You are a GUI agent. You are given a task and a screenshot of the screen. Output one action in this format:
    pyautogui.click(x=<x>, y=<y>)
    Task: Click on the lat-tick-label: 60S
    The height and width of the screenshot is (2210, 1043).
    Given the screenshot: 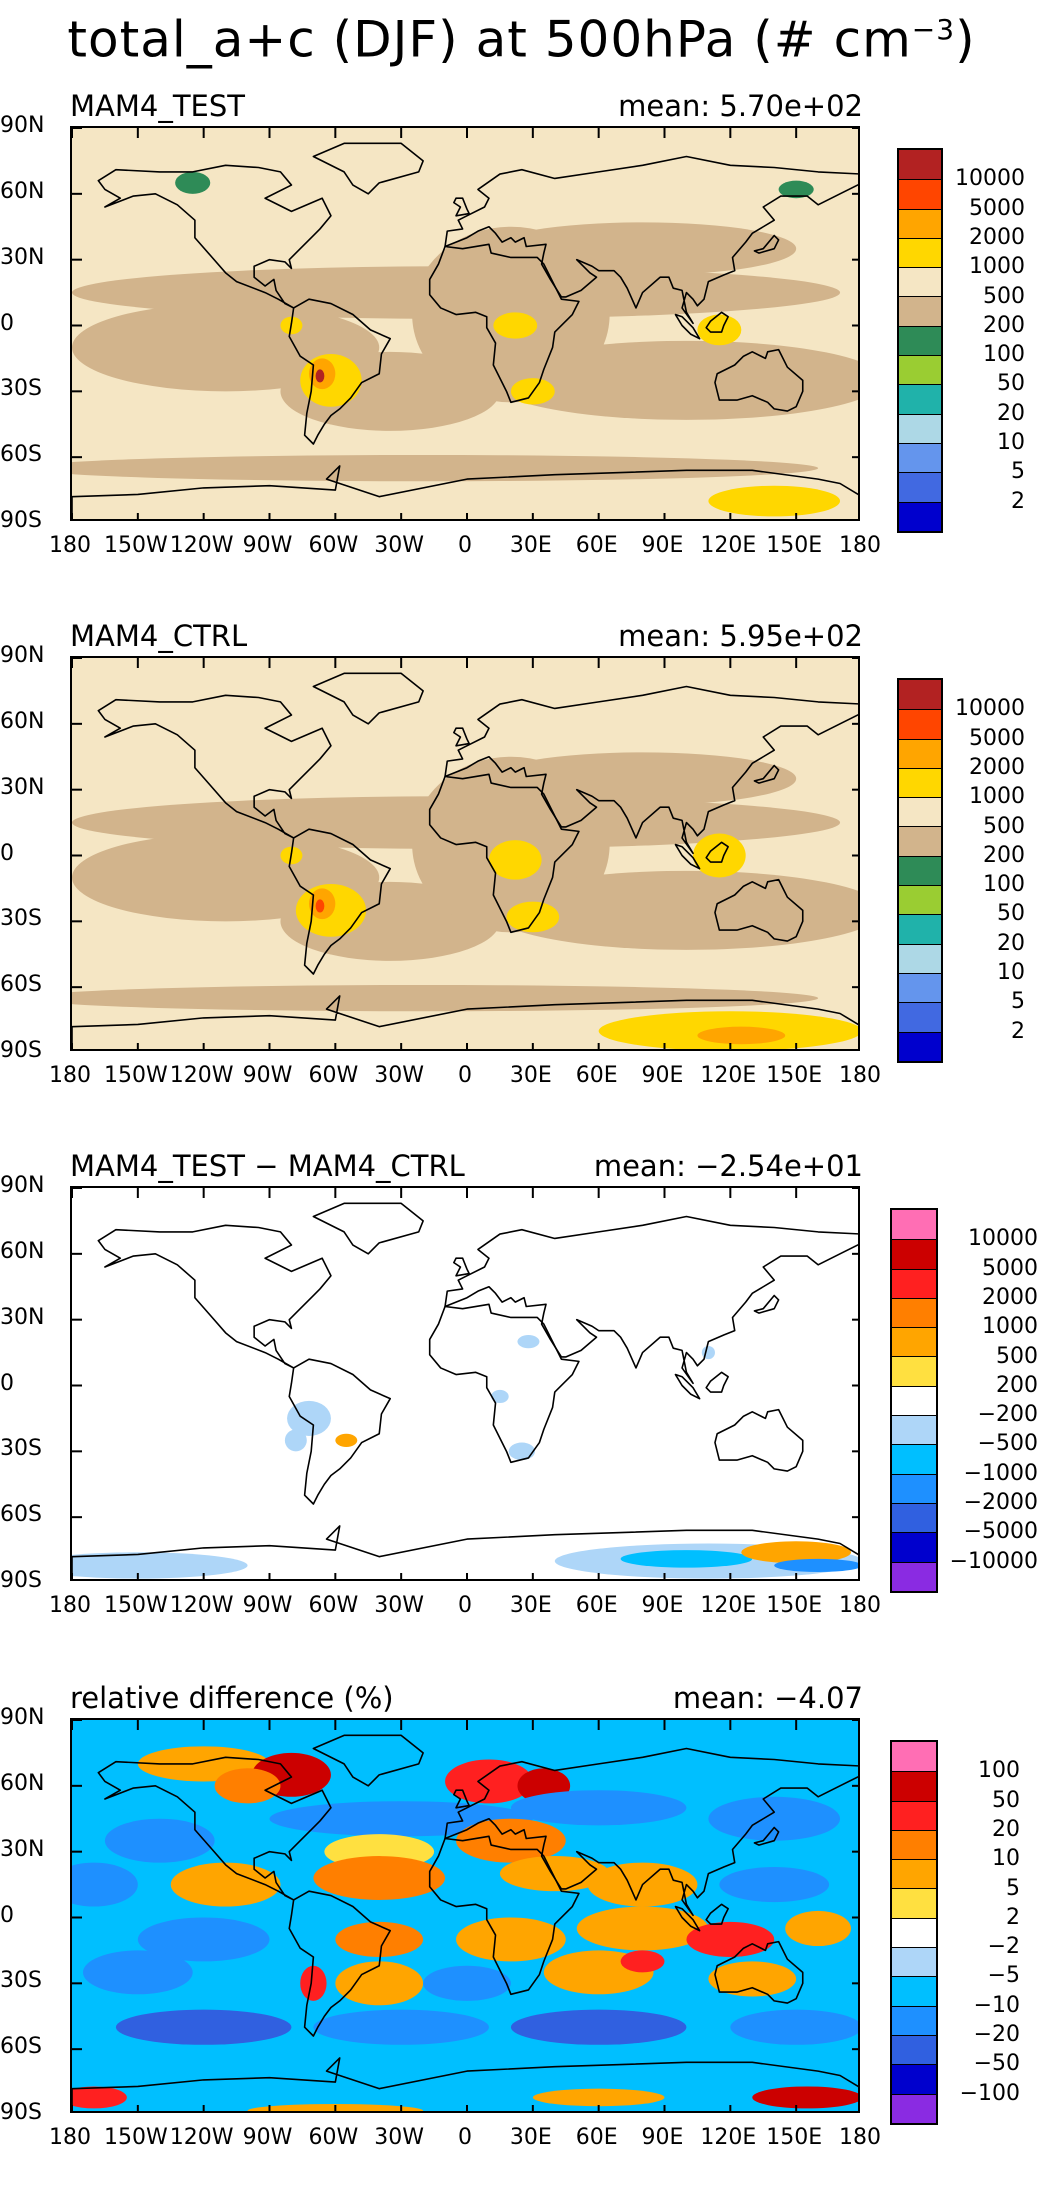 What is the action you would take?
    pyautogui.click(x=21, y=455)
    